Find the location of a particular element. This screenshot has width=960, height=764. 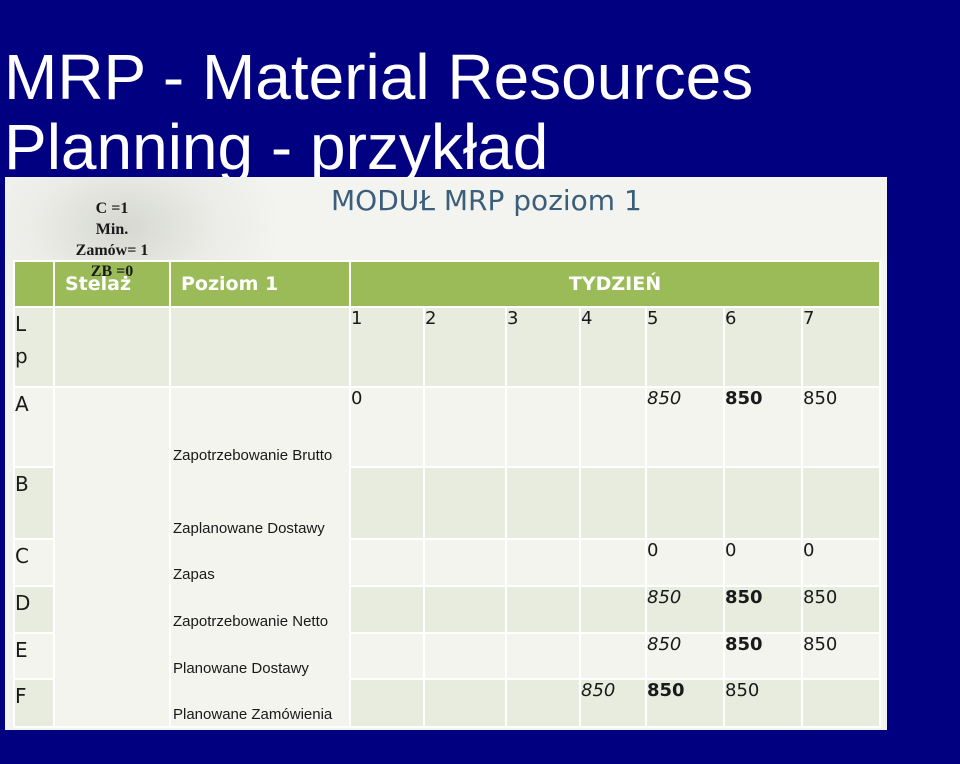

label-gross-requirements: Zapotrzebowanie Brutto is located at coordinates (253, 455).